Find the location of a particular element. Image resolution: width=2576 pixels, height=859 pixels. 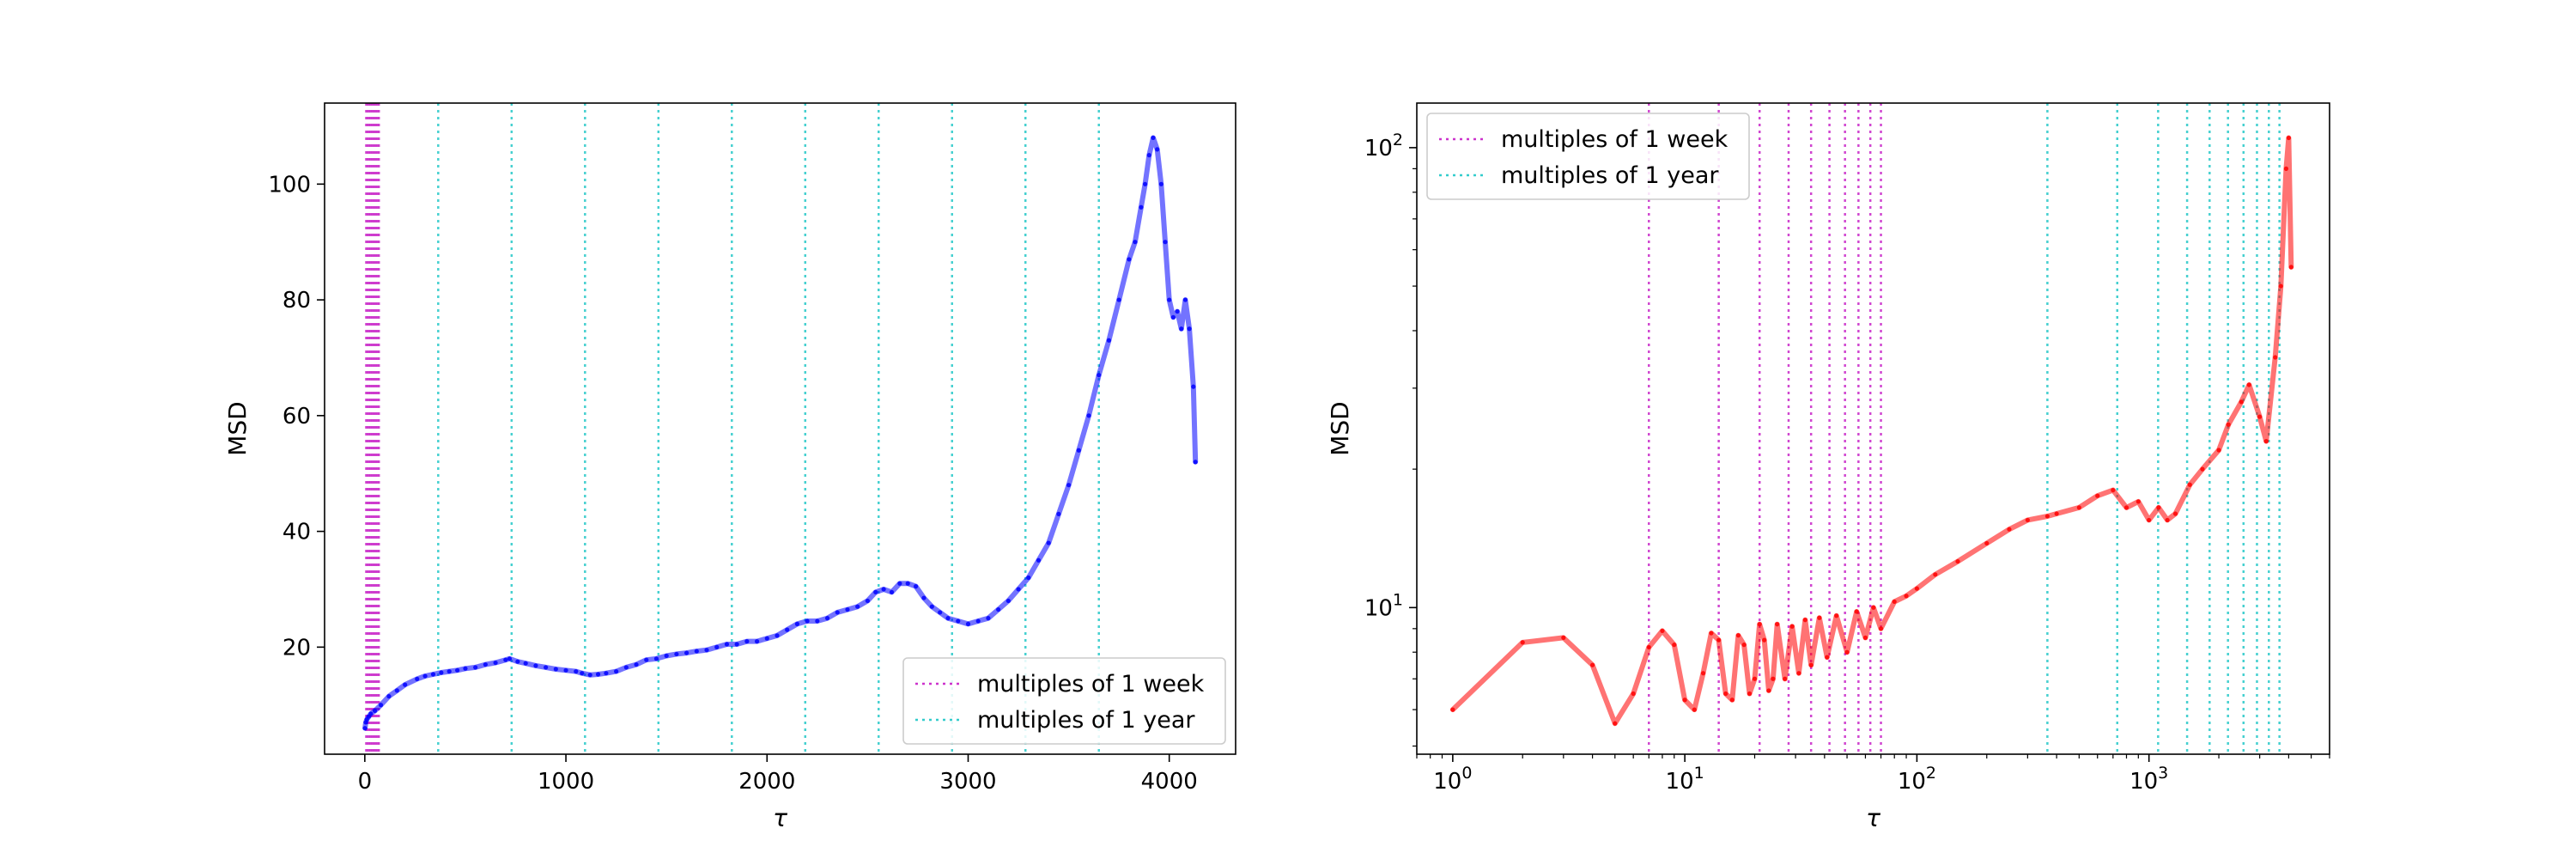

right-y-axis-label: MSD is located at coordinates (1340, 429).